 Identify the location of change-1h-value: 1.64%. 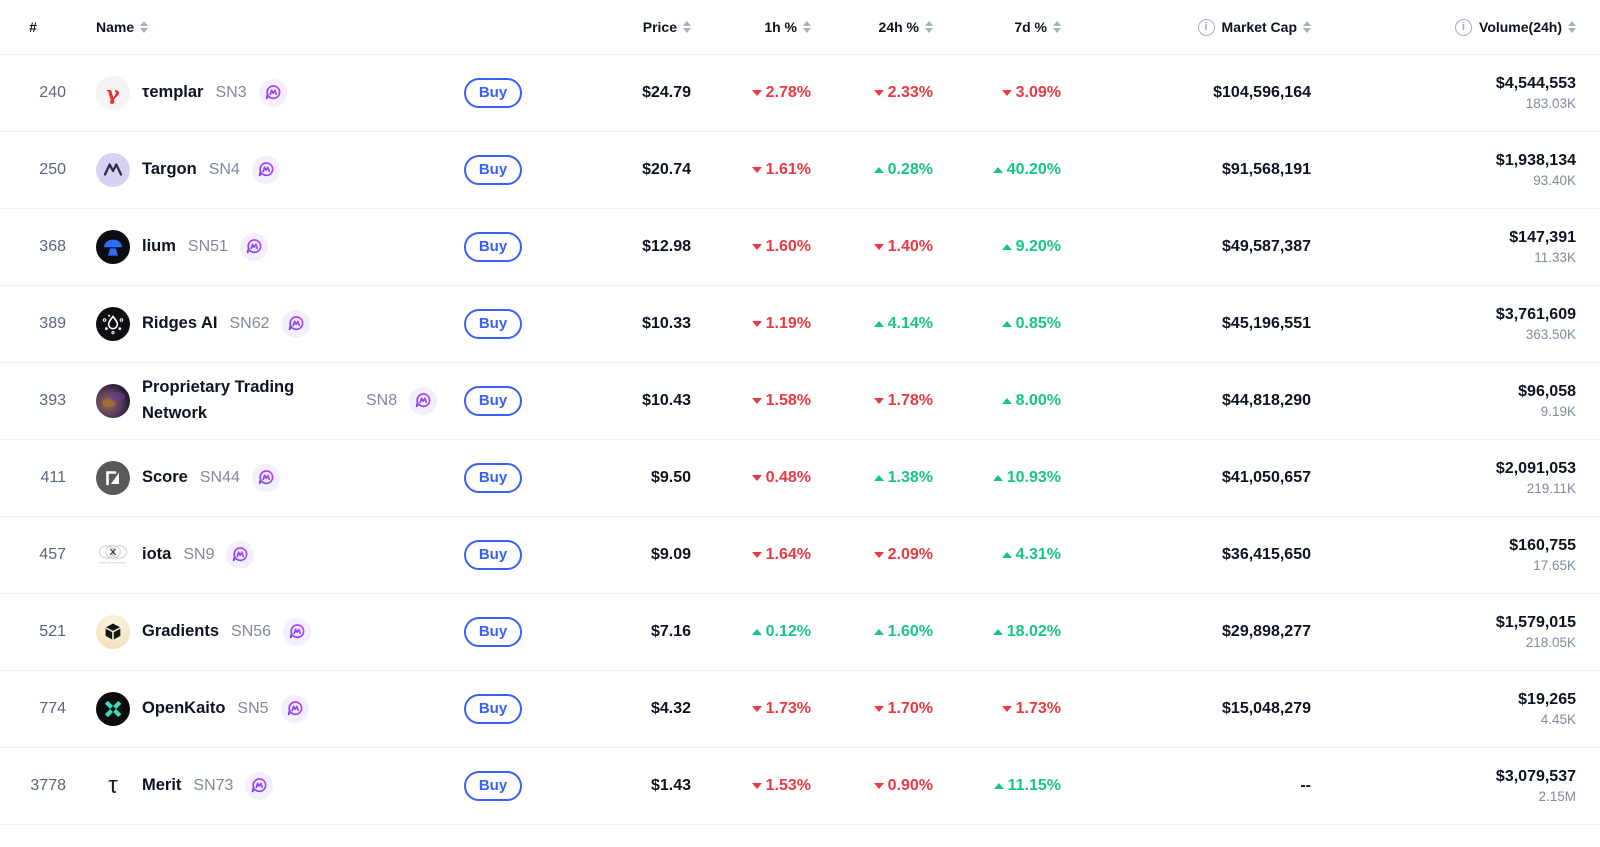
(788, 554).